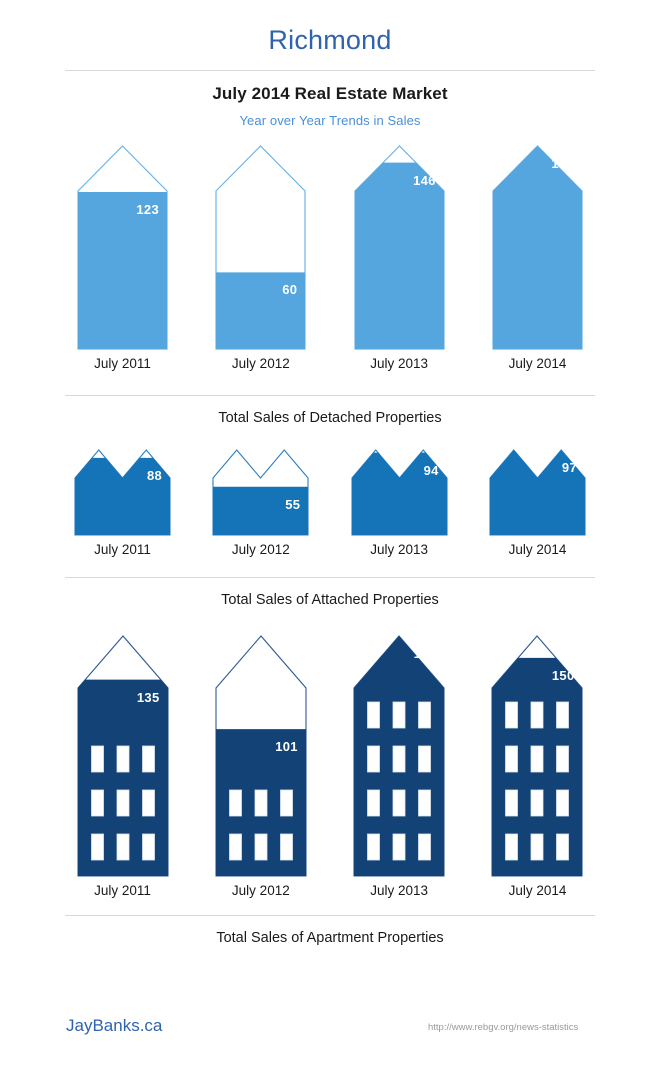 The width and height of the screenshot is (660, 1084). I want to click on chart-cell: 123 July 2011, so click(122, 258).